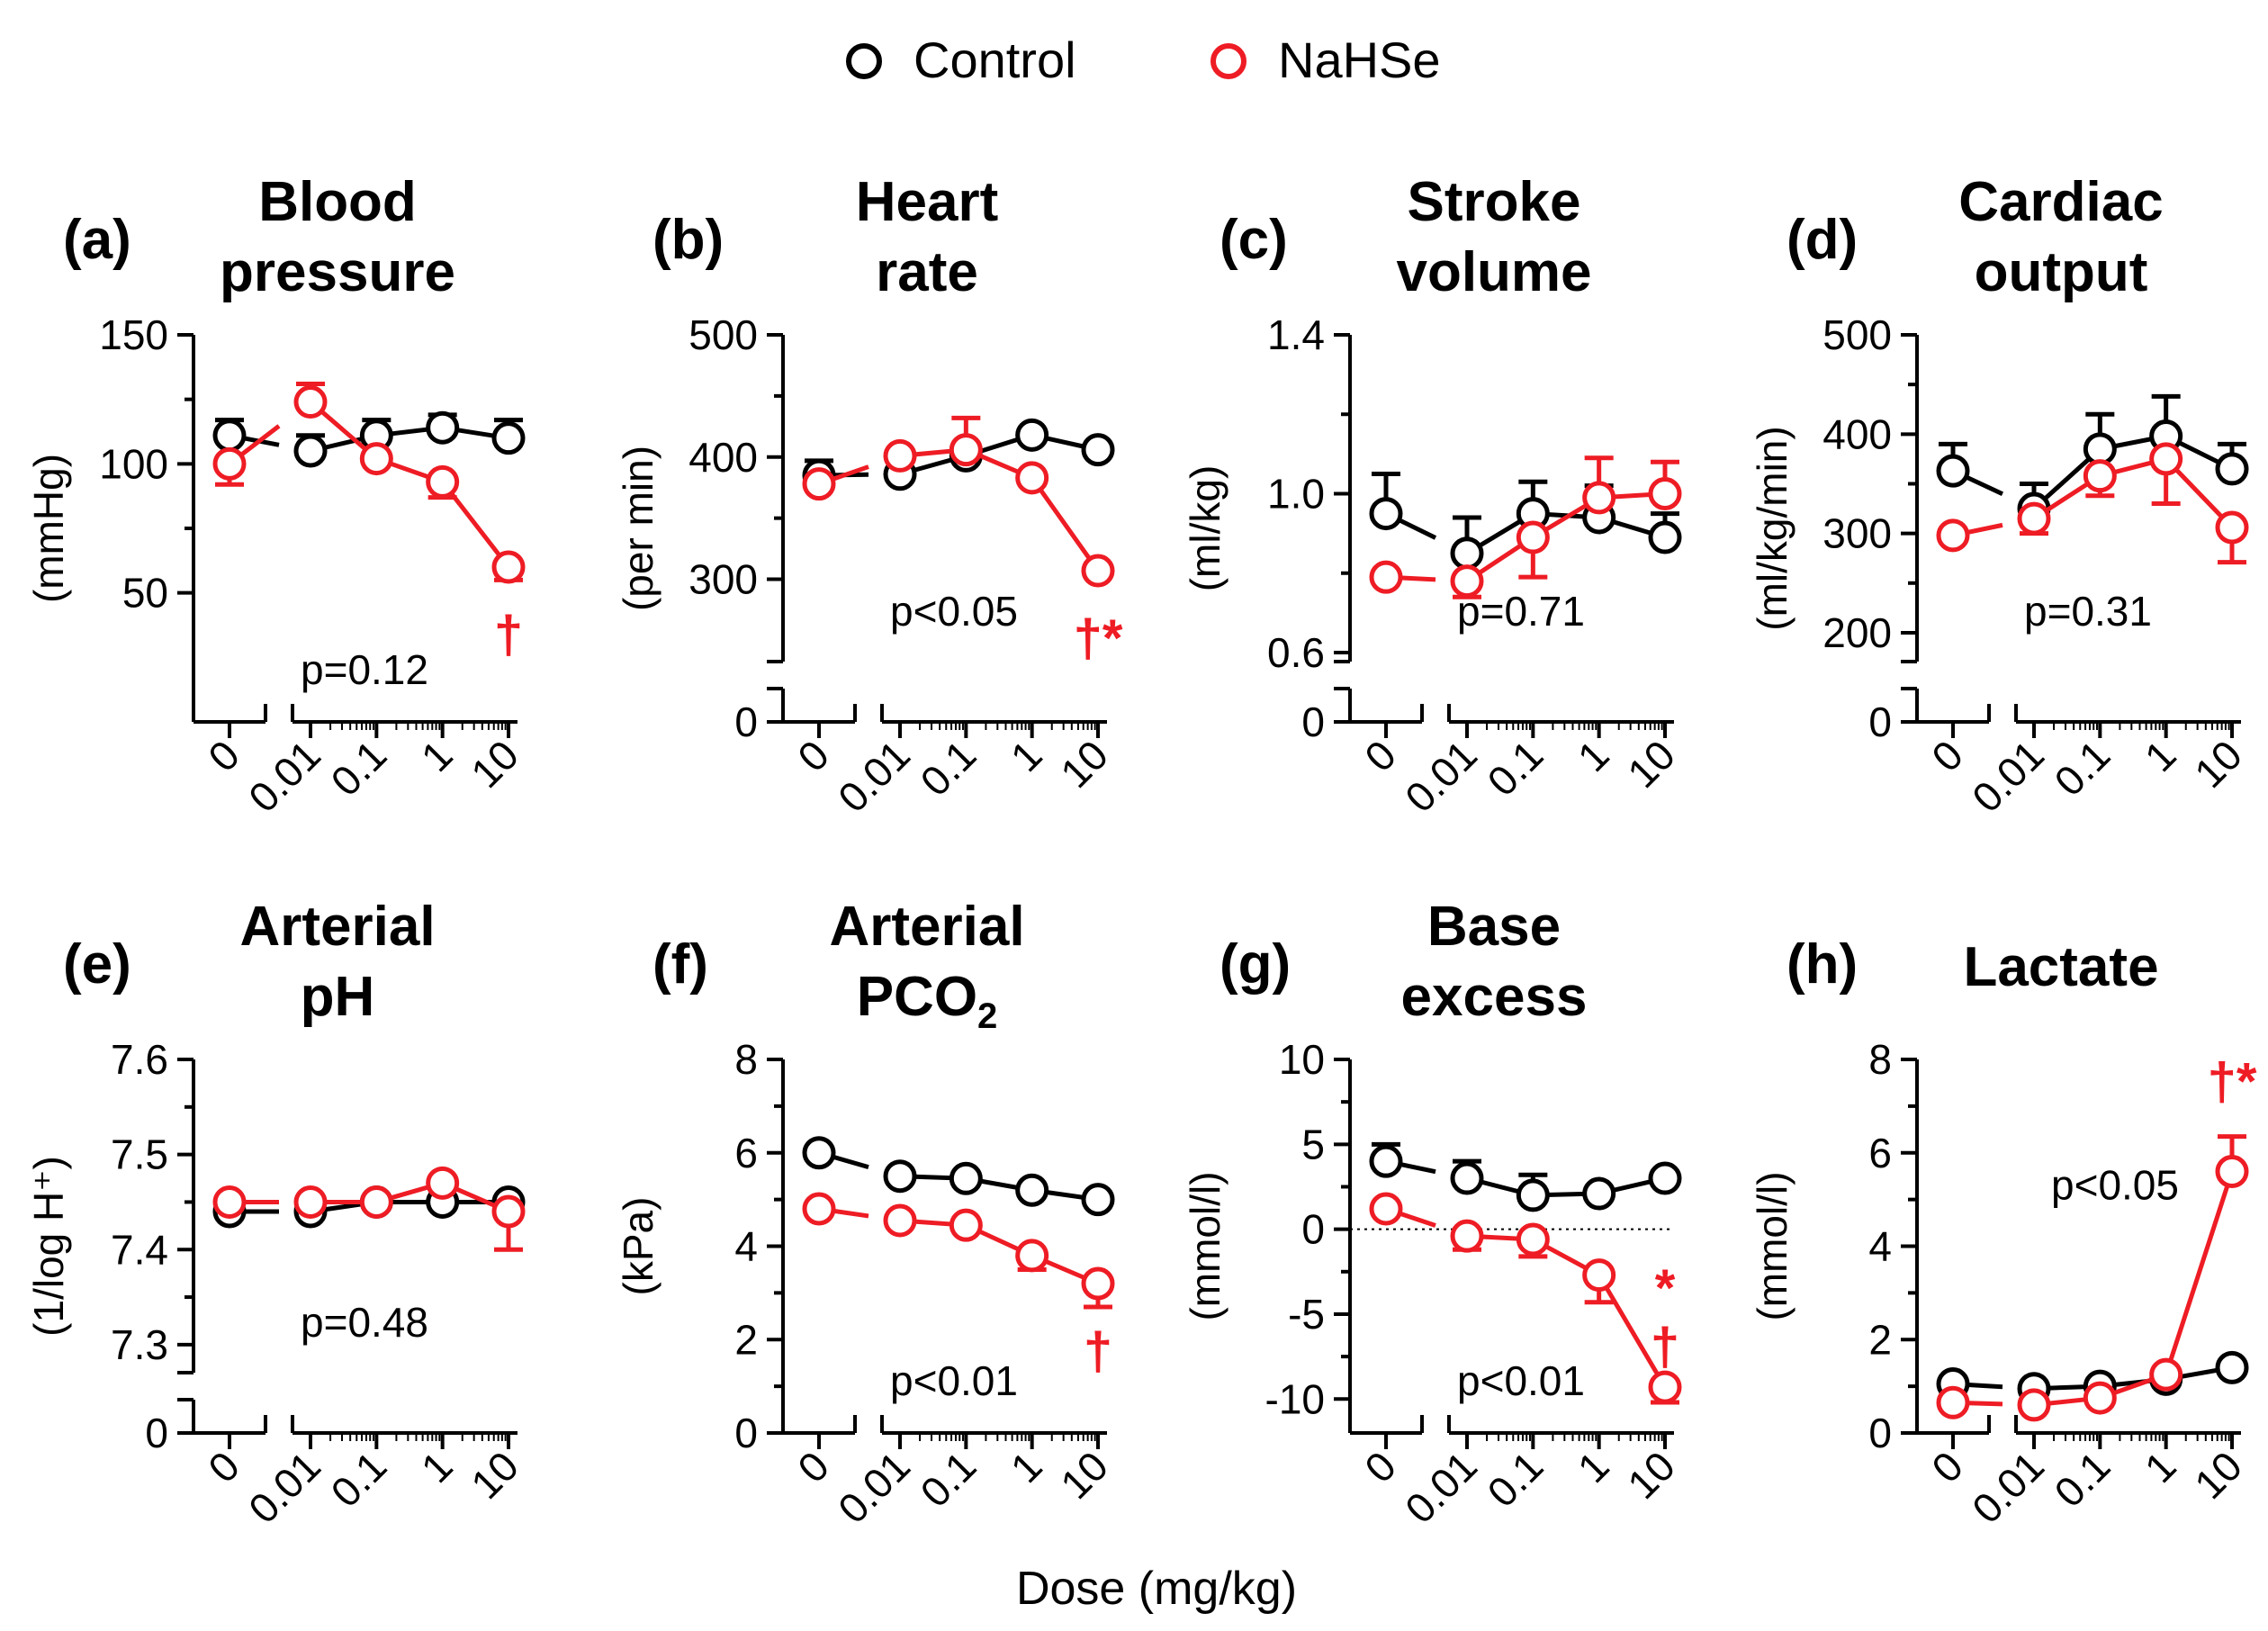  What do you see at coordinates (1441, 776) in the screenshot?
I see `x-tick-label: 0.01` at bounding box center [1441, 776].